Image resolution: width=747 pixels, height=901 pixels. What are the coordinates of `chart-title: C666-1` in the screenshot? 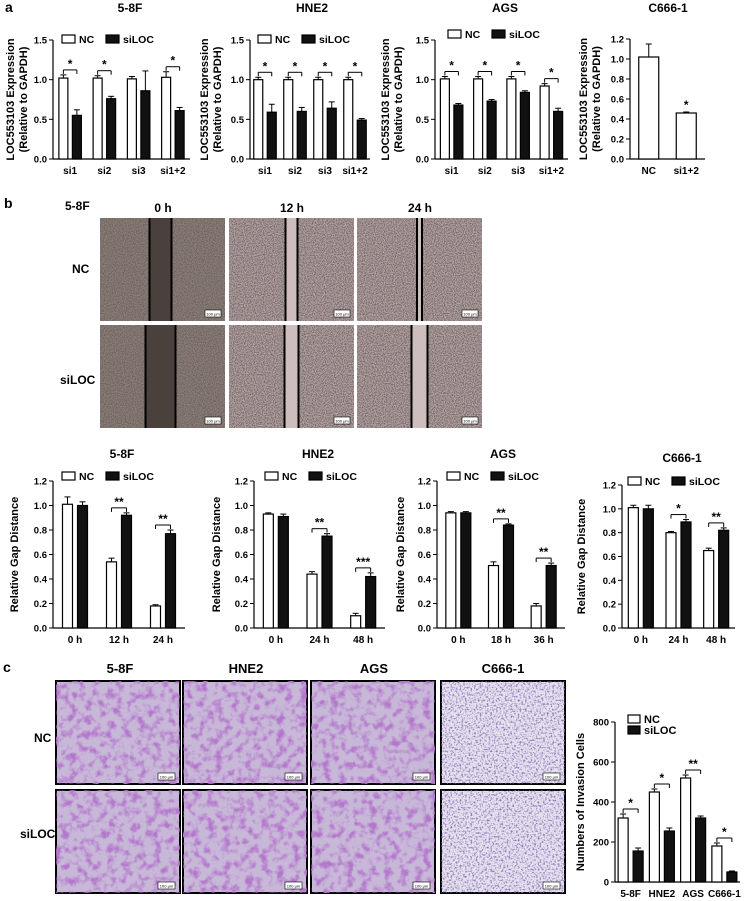 It's located at (682, 458).